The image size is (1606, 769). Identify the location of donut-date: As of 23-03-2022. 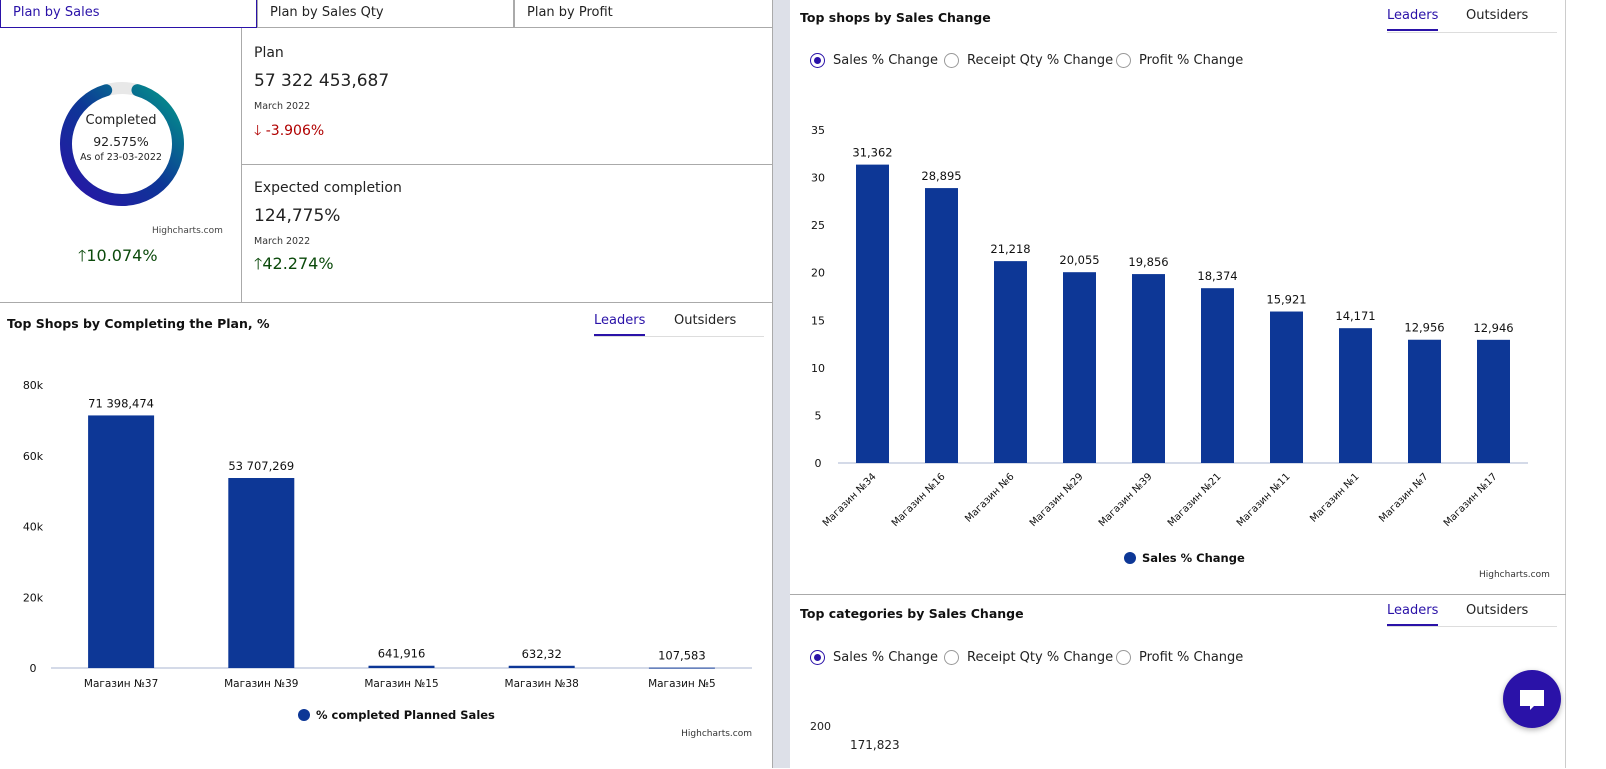
(121, 157).